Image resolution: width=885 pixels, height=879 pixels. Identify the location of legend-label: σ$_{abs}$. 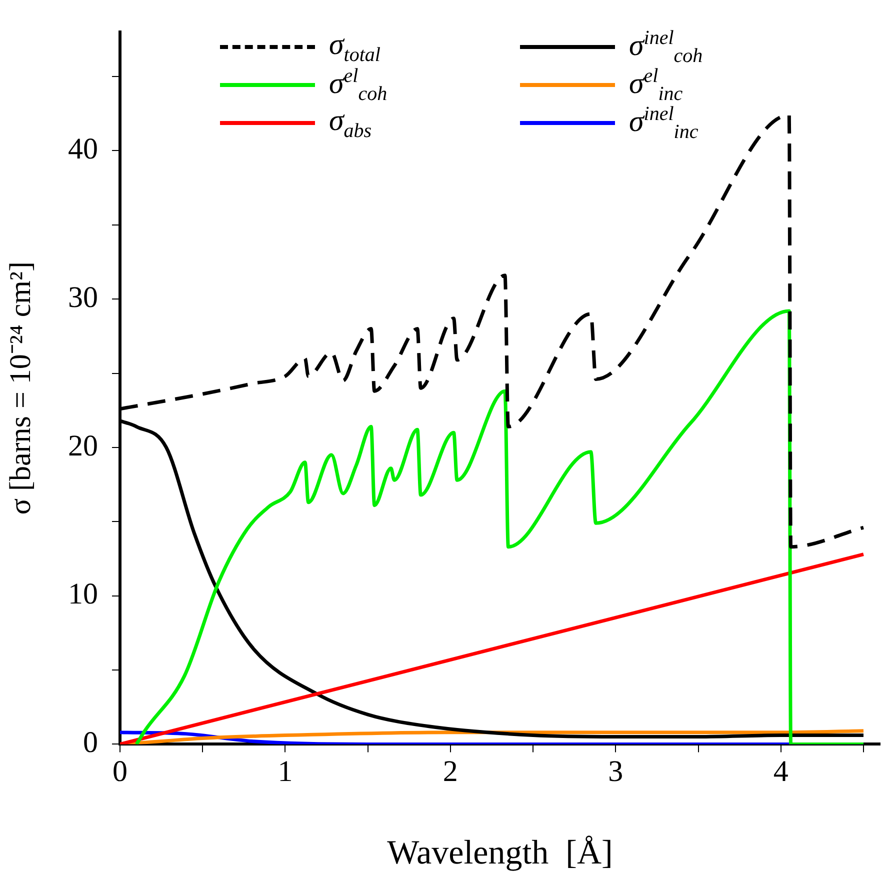
(350, 123).